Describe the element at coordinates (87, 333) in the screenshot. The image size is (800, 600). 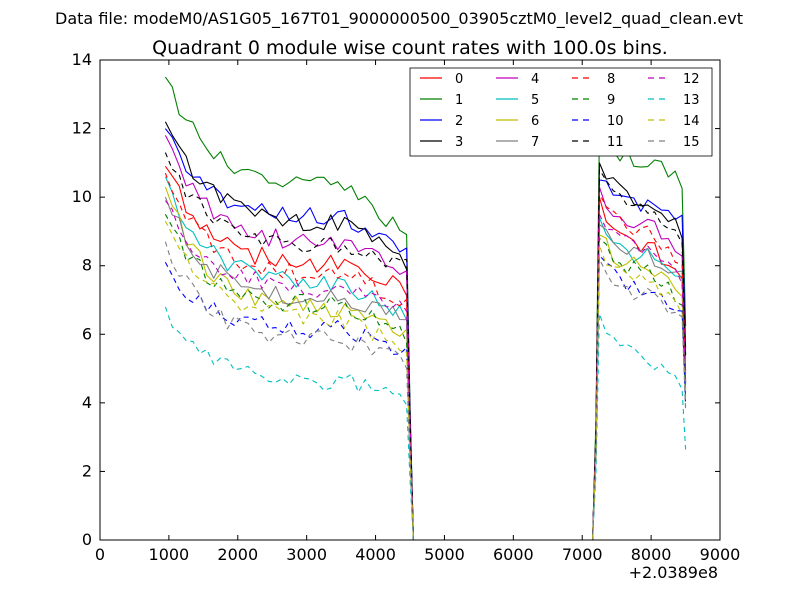
I see `y-tick-label: 6` at that location.